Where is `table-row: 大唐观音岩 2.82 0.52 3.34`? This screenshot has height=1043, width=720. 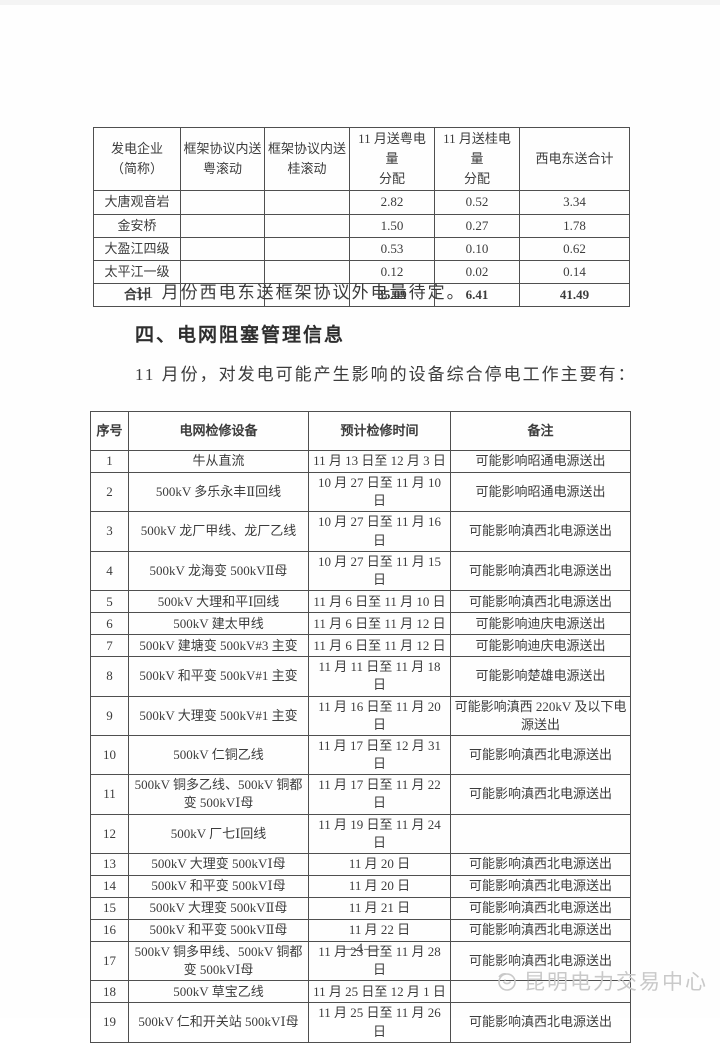 table-row: 大唐观音岩 2.82 0.52 3.34 is located at coordinates (361, 202).